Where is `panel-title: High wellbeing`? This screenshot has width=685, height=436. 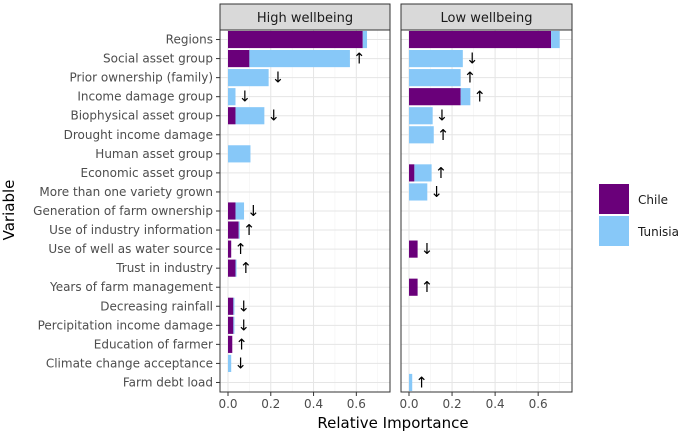 panel-title: High wellbeing is located at coordinates (305, 18).